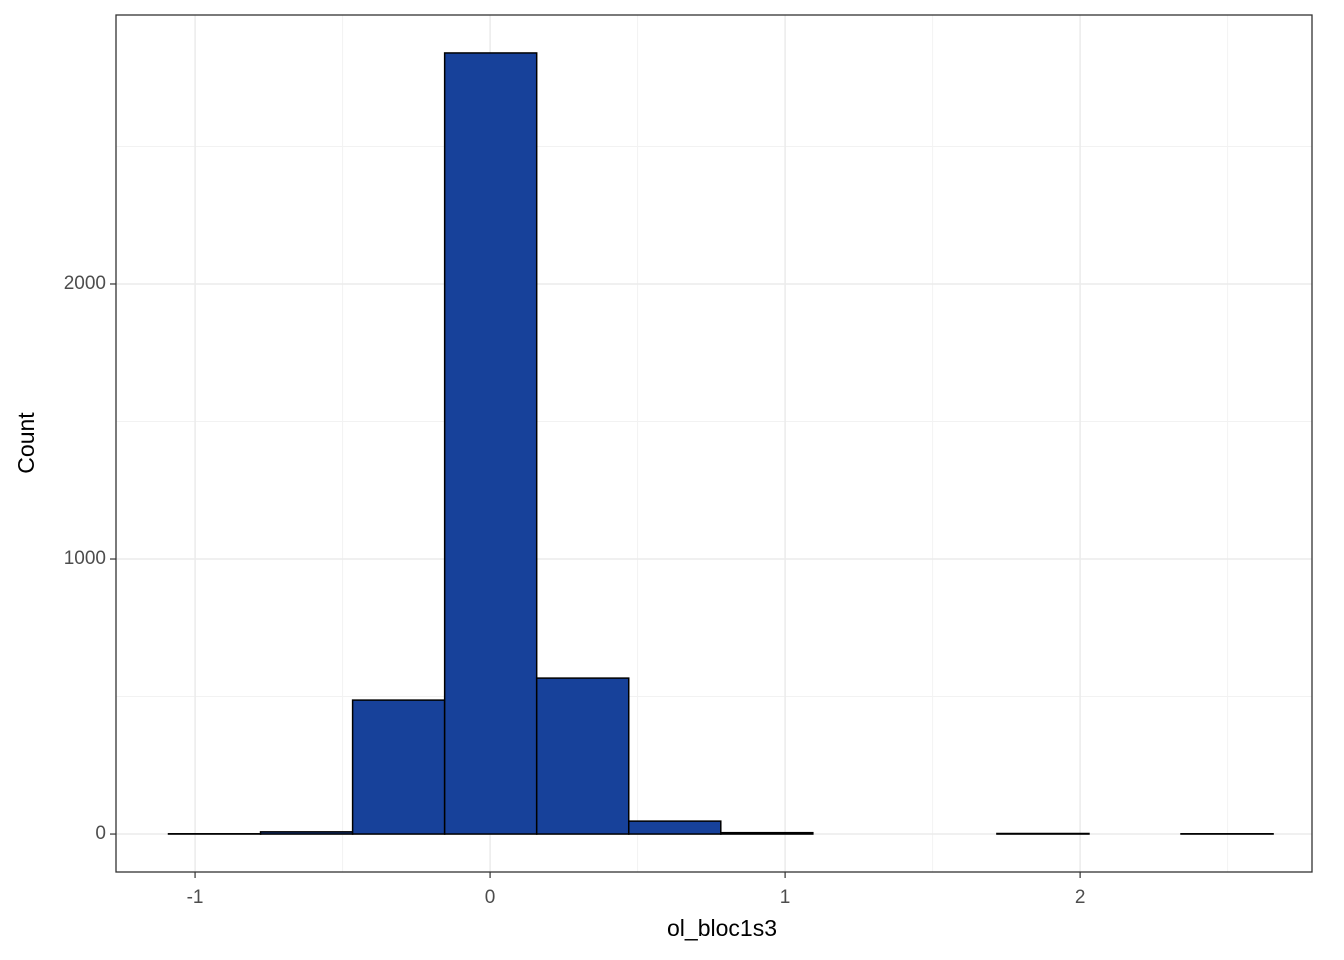 The image size is (1344, 960). What do you see at coordinates (195, 897) in the screenshot?
I see `x-tick-label: -1` at bounding box center [195, 897].